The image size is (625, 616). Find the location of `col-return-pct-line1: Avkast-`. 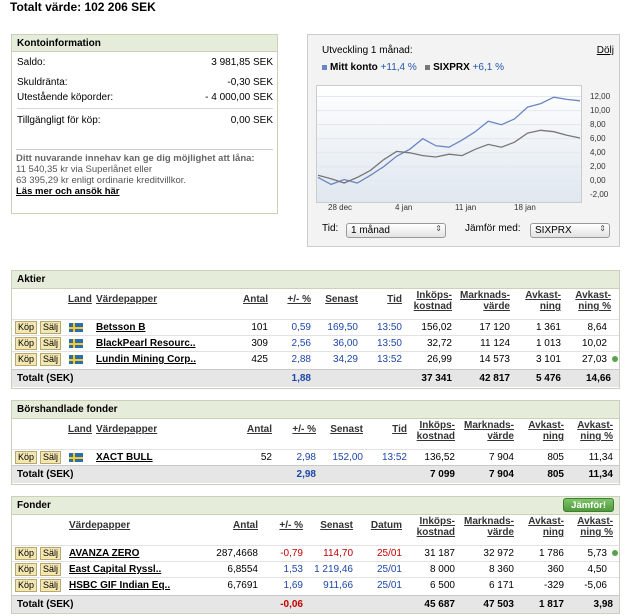

col-return-pct-line1: Avkast- is located at coordinates (595, 521).